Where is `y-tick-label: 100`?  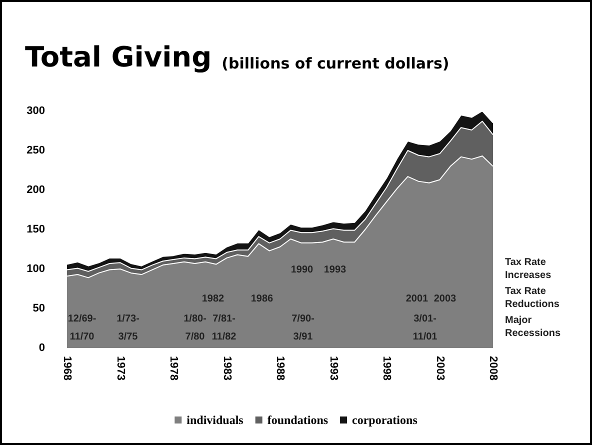
y-tick-label: 100 is located at coordinates (35, 269).